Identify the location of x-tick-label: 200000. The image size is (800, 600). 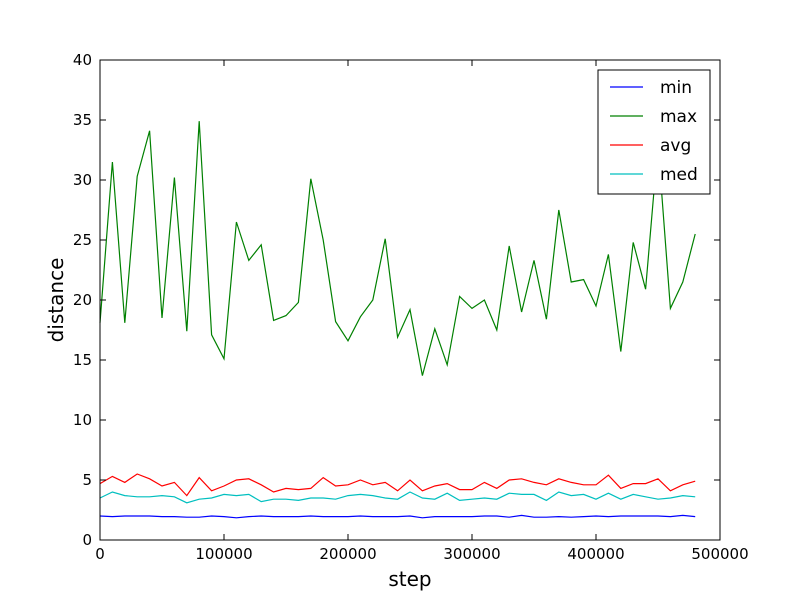
(347, 554).